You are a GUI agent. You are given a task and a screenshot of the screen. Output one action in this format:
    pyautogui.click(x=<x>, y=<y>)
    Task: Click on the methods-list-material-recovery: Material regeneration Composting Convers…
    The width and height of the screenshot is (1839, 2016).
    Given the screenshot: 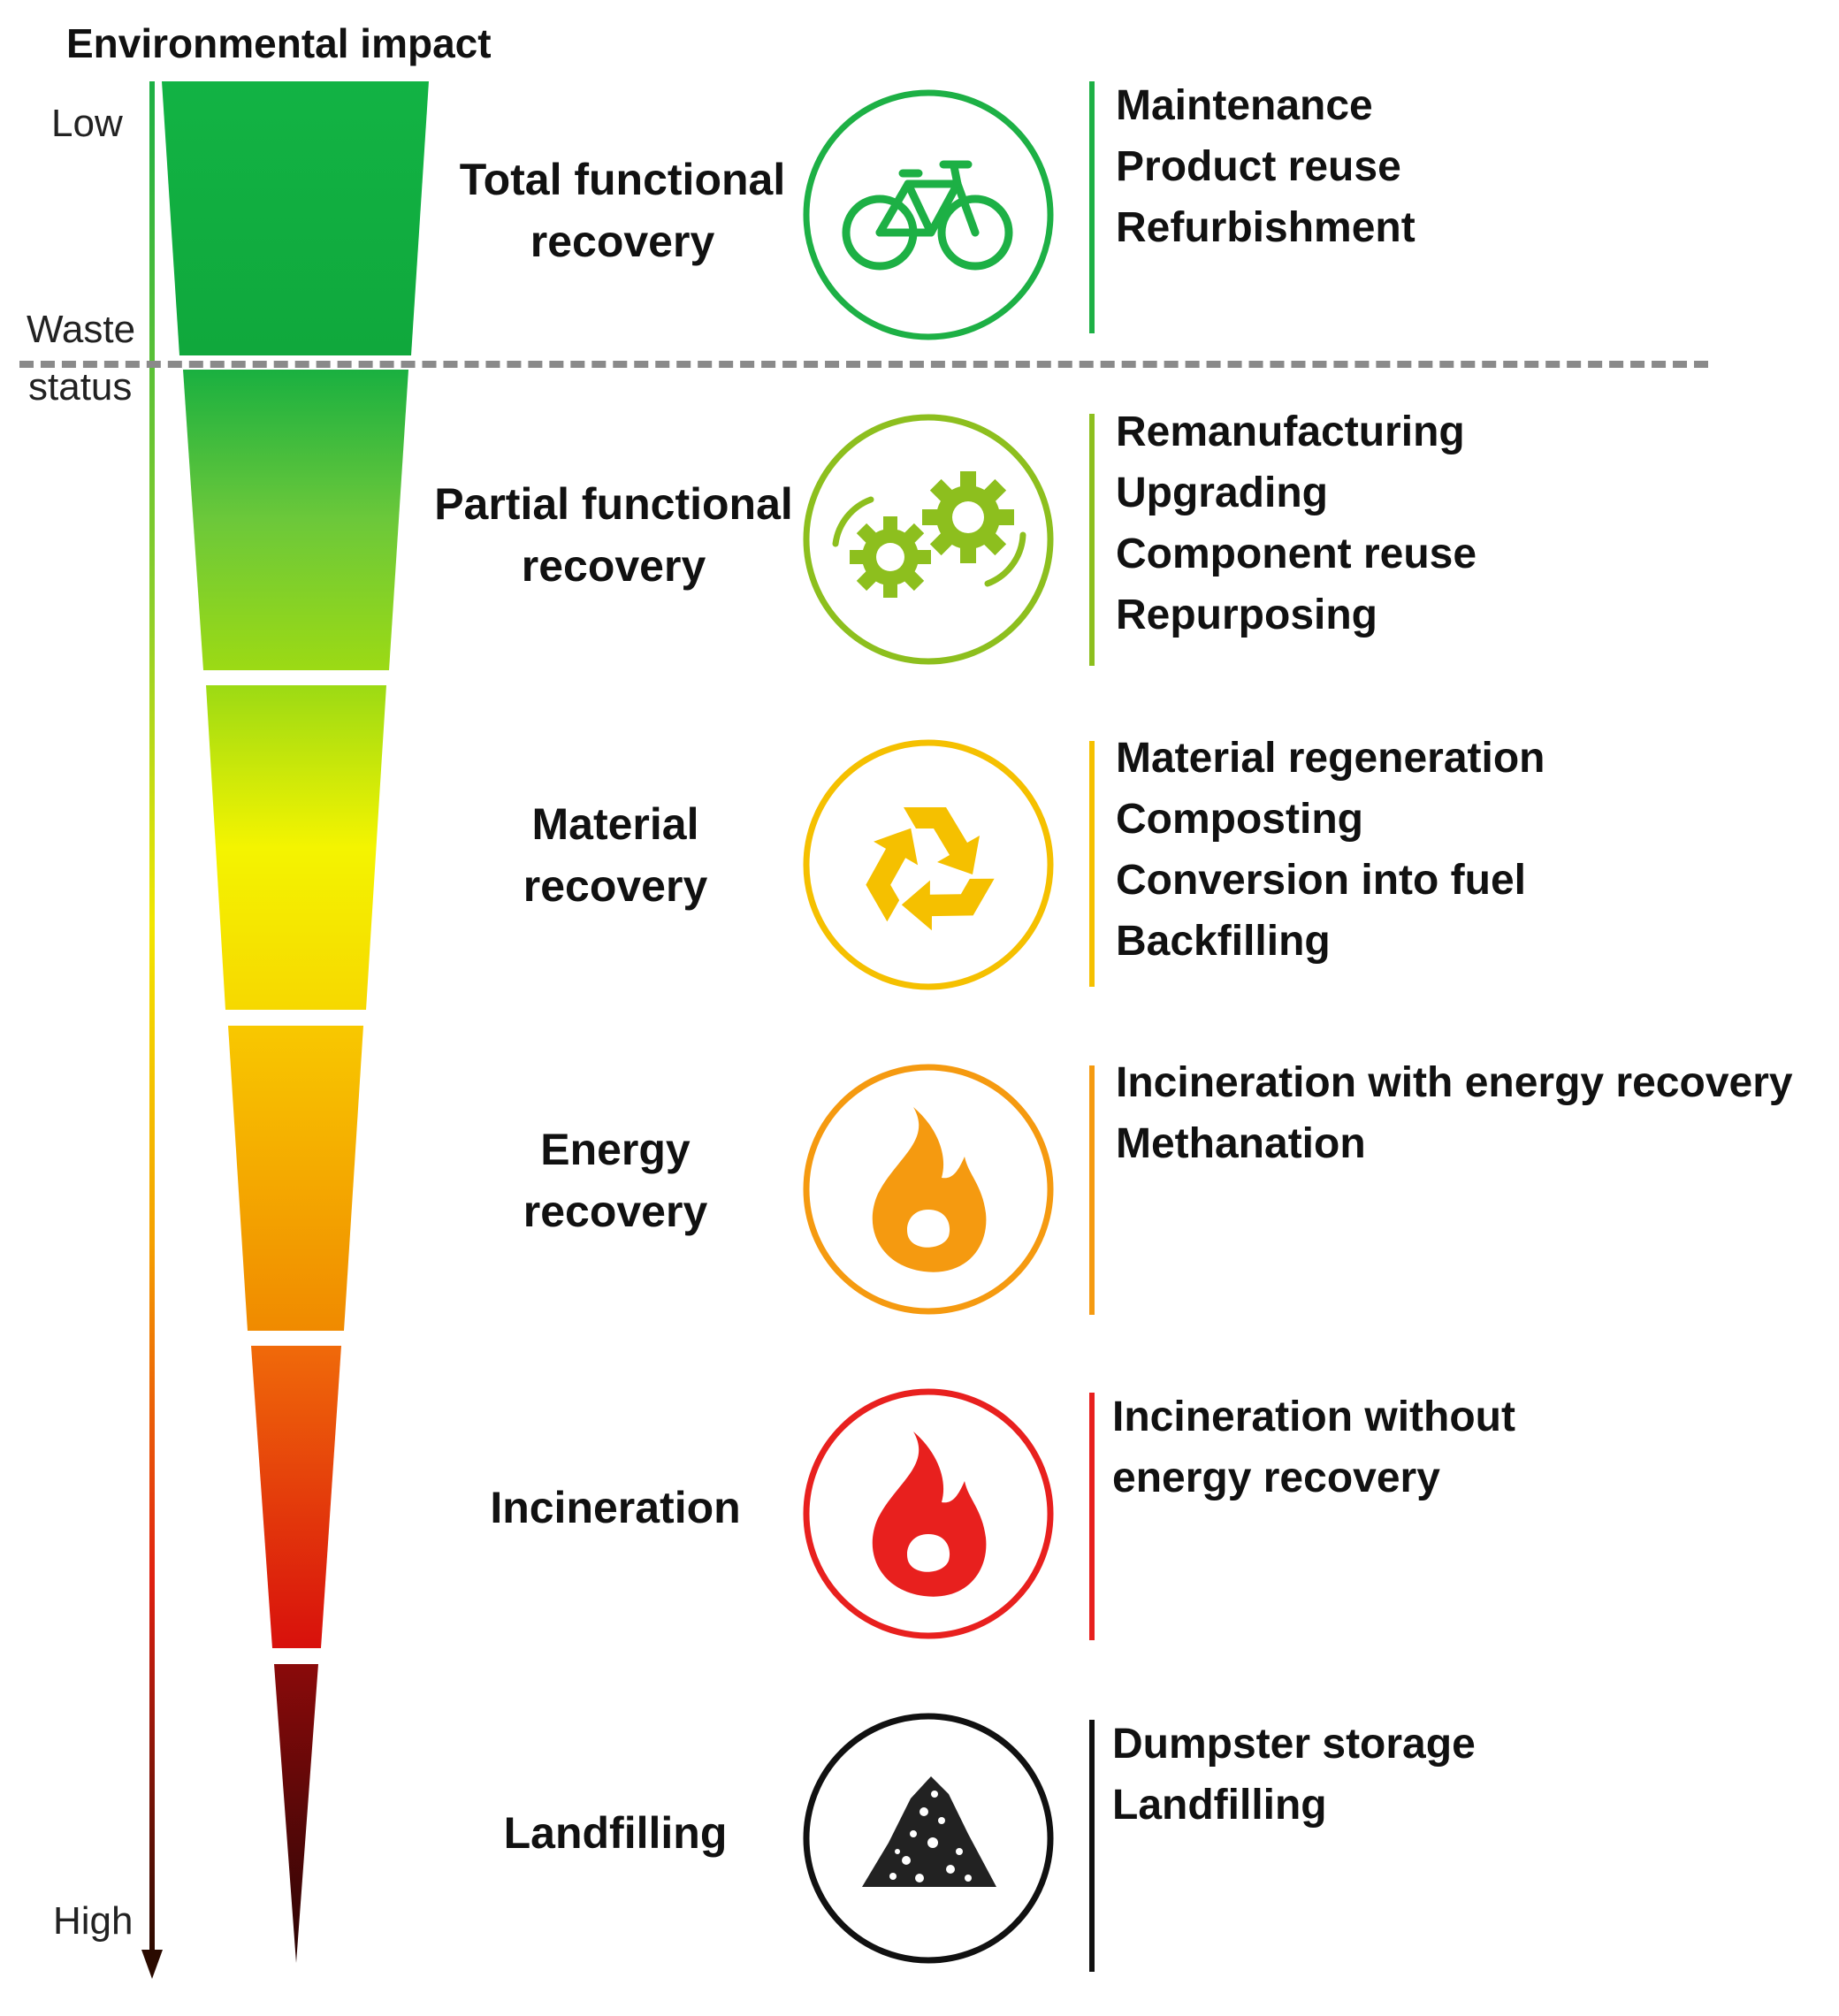 What is the action you would take?
    pyautogui.click(x=1330, y=850)
    